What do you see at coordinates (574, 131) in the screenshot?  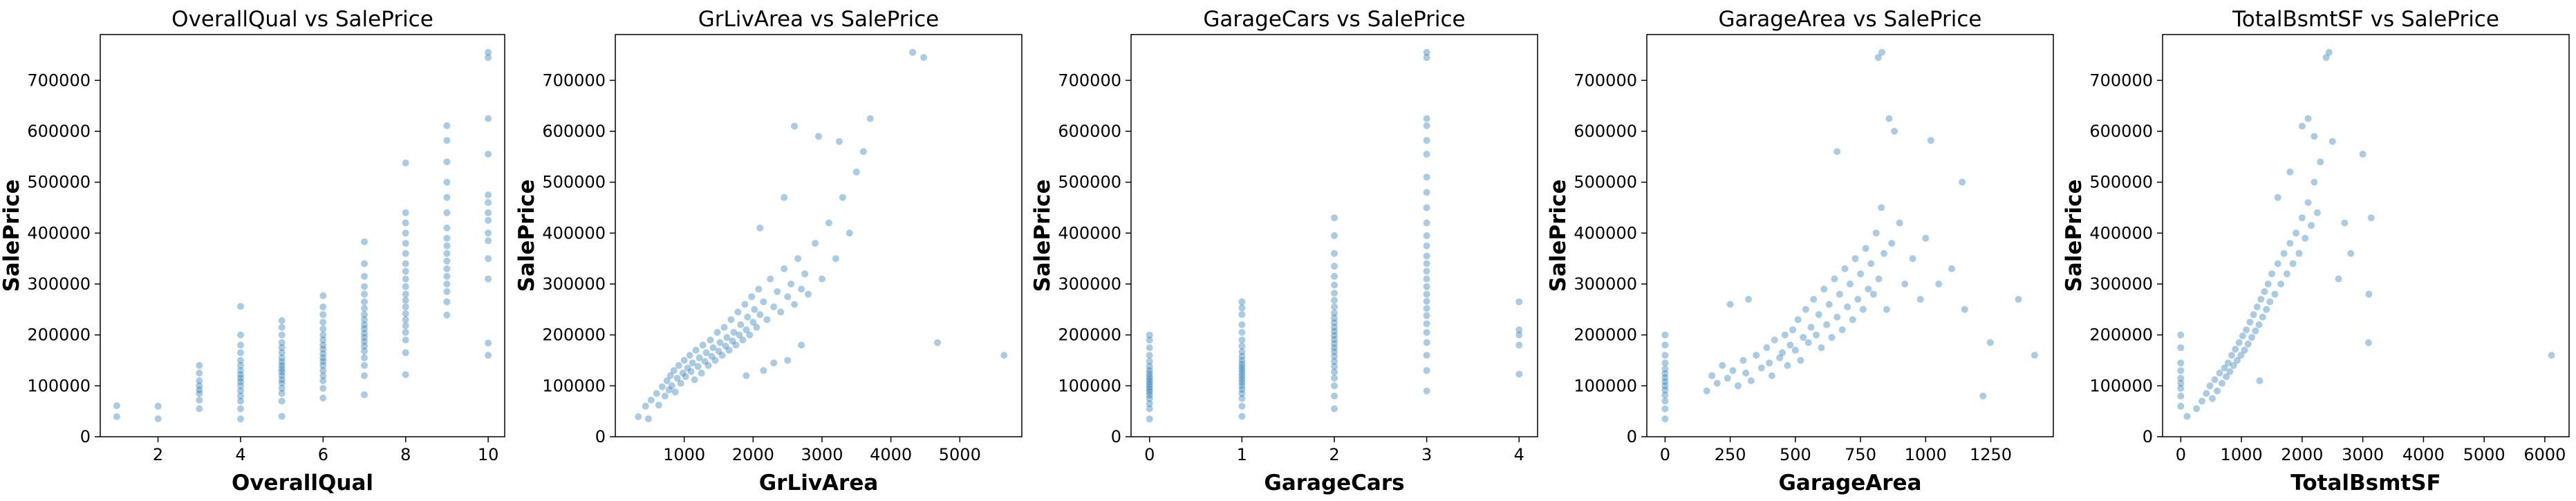 I see `y-tick-label: 600000` at bounding box center [574, 131].